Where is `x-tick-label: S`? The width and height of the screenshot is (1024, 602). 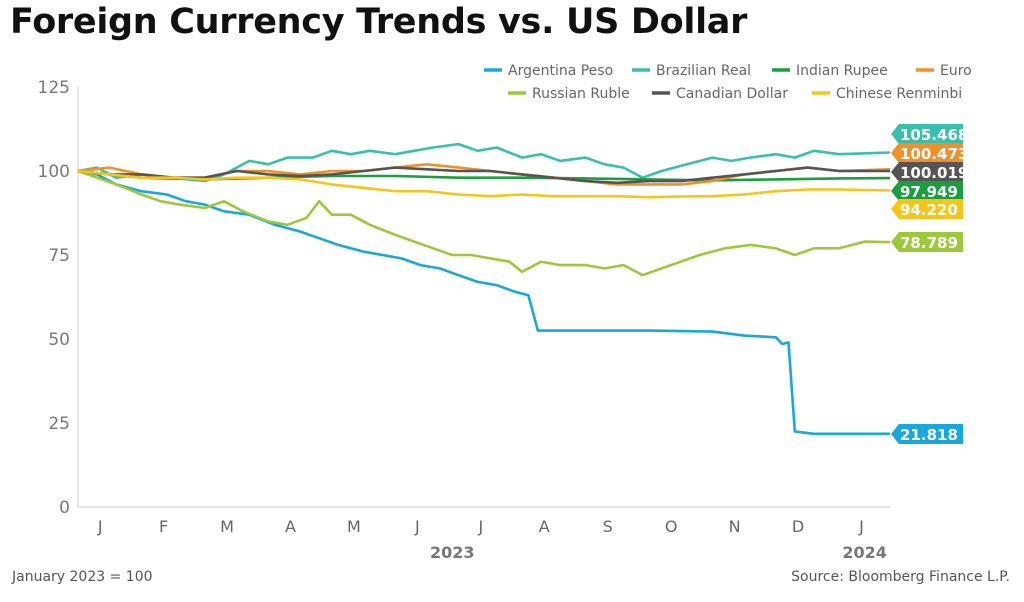
x-tick-label: S is located at coordinates (608, 526).